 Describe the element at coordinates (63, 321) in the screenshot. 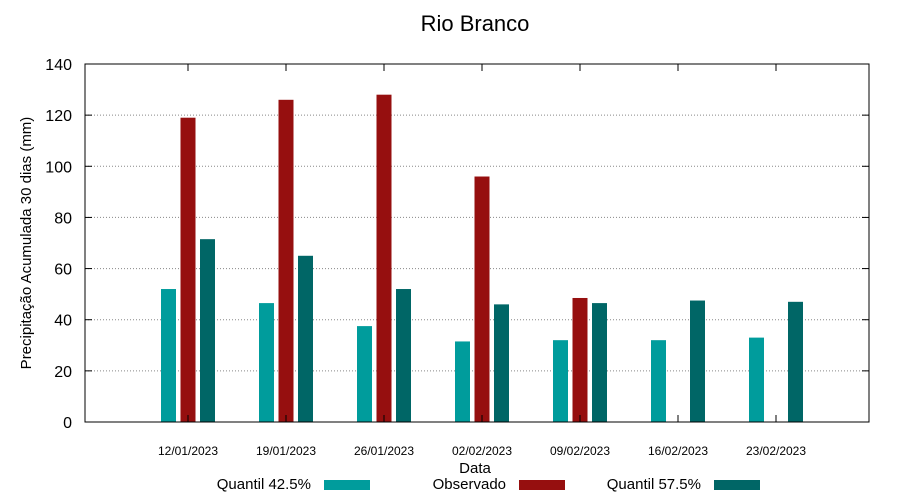

I see `y-tick-label-40: 40` at that location.